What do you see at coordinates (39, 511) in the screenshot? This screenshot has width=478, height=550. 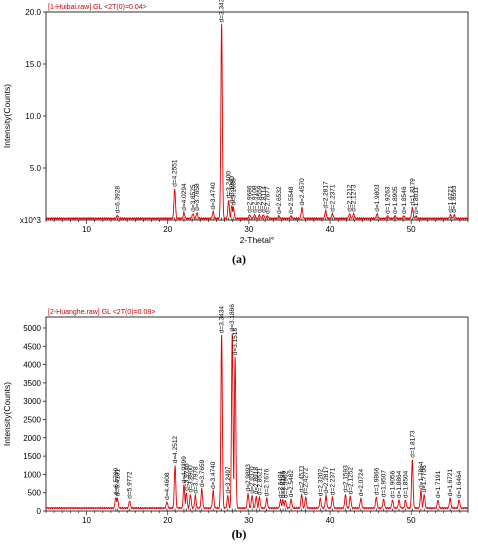 I see `y-tick-label: 0` at bounding box center [39, 511].